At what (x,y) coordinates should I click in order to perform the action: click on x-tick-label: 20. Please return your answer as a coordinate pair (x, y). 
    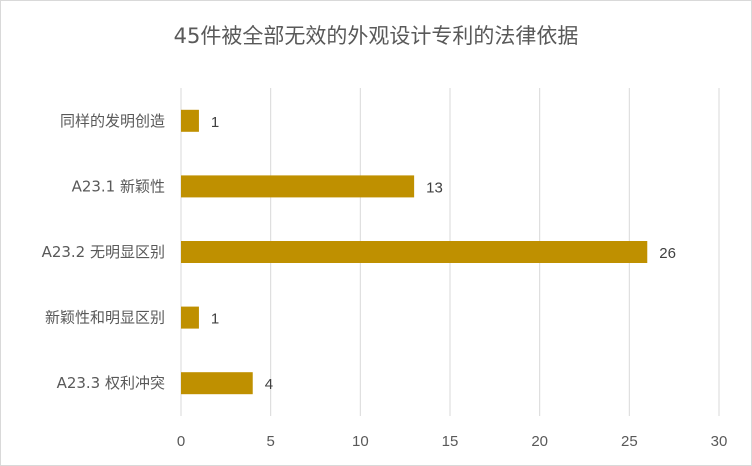
    Looking at the image, I should click on (539, 441).